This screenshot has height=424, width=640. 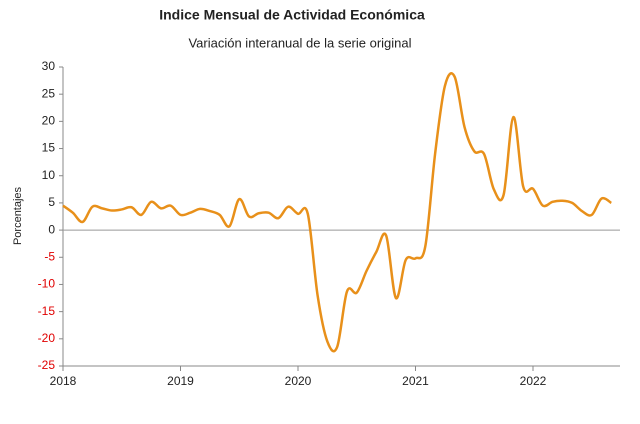 What do you see at coordinates (47, 338) in the screenshot?
I see `y-tick-label: -20` at bounding box center [47, 338].